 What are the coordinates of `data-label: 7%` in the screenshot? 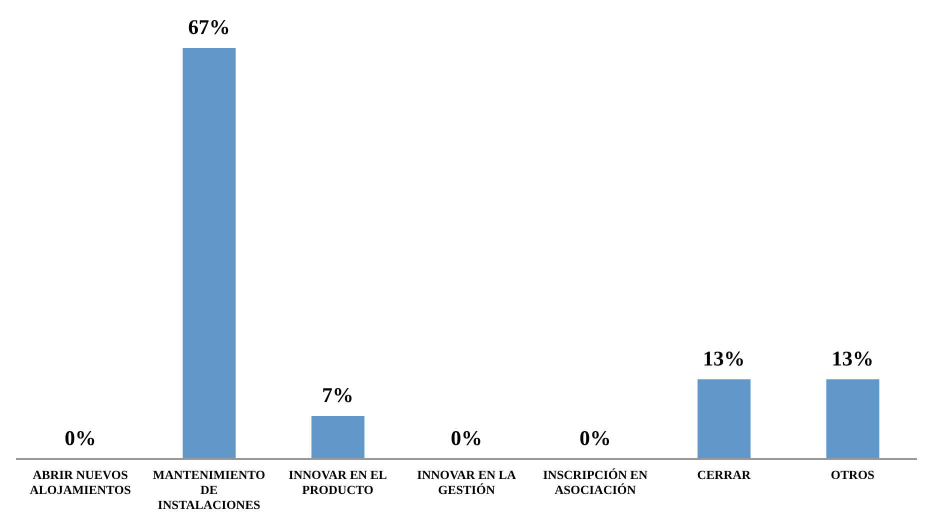 It's located at (338, 395).